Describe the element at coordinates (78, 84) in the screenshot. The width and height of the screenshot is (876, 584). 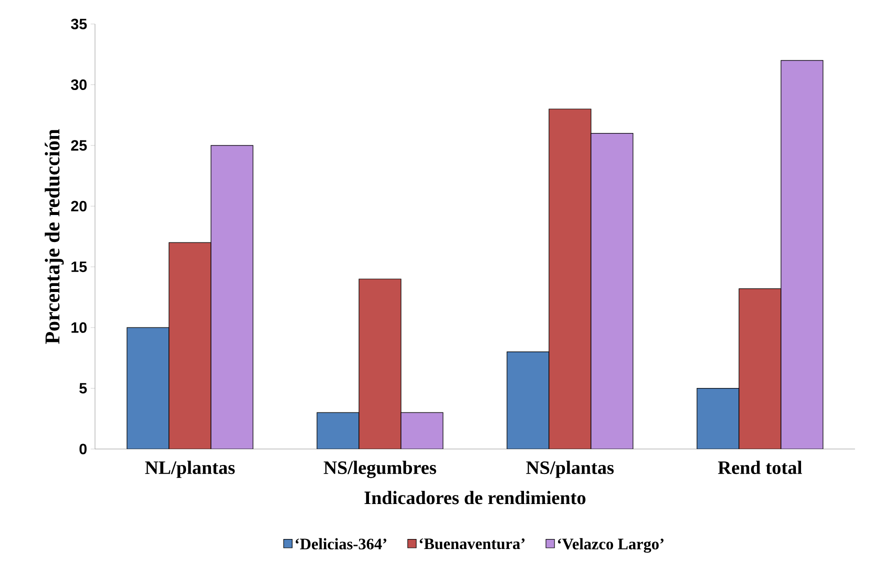
I see `y-tick-label: 30` at that location.